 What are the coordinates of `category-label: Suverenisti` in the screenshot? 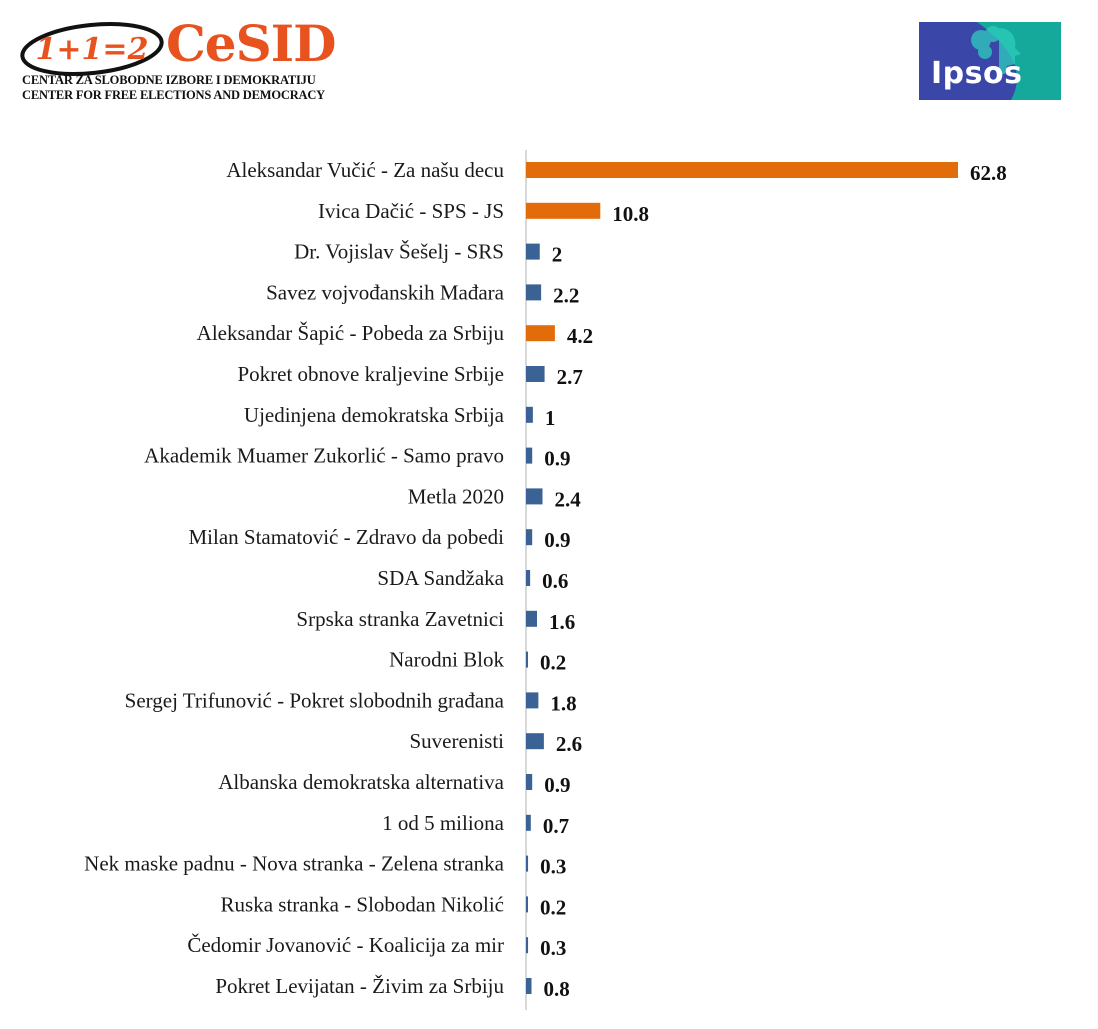 It's located at (457, 741).